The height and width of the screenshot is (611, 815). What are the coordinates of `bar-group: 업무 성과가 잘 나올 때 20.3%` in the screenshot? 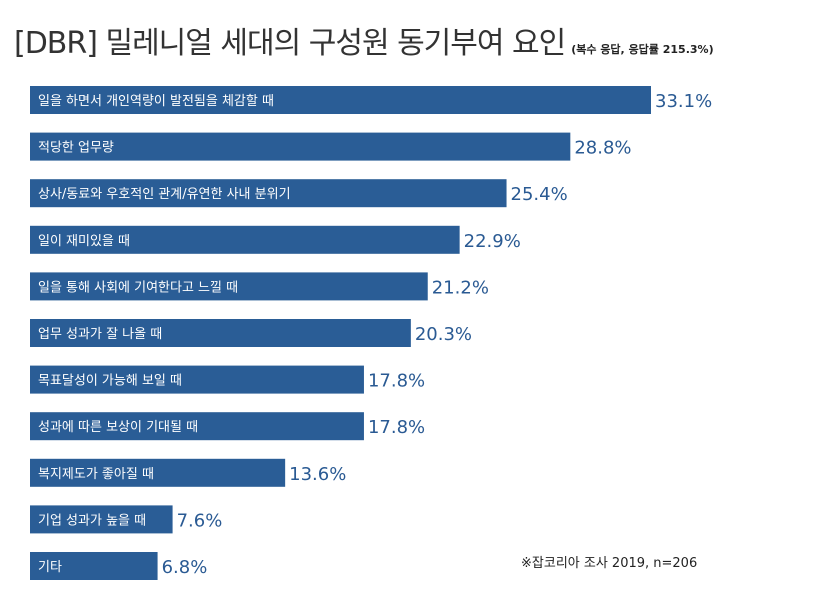 It's located at (251, 333).